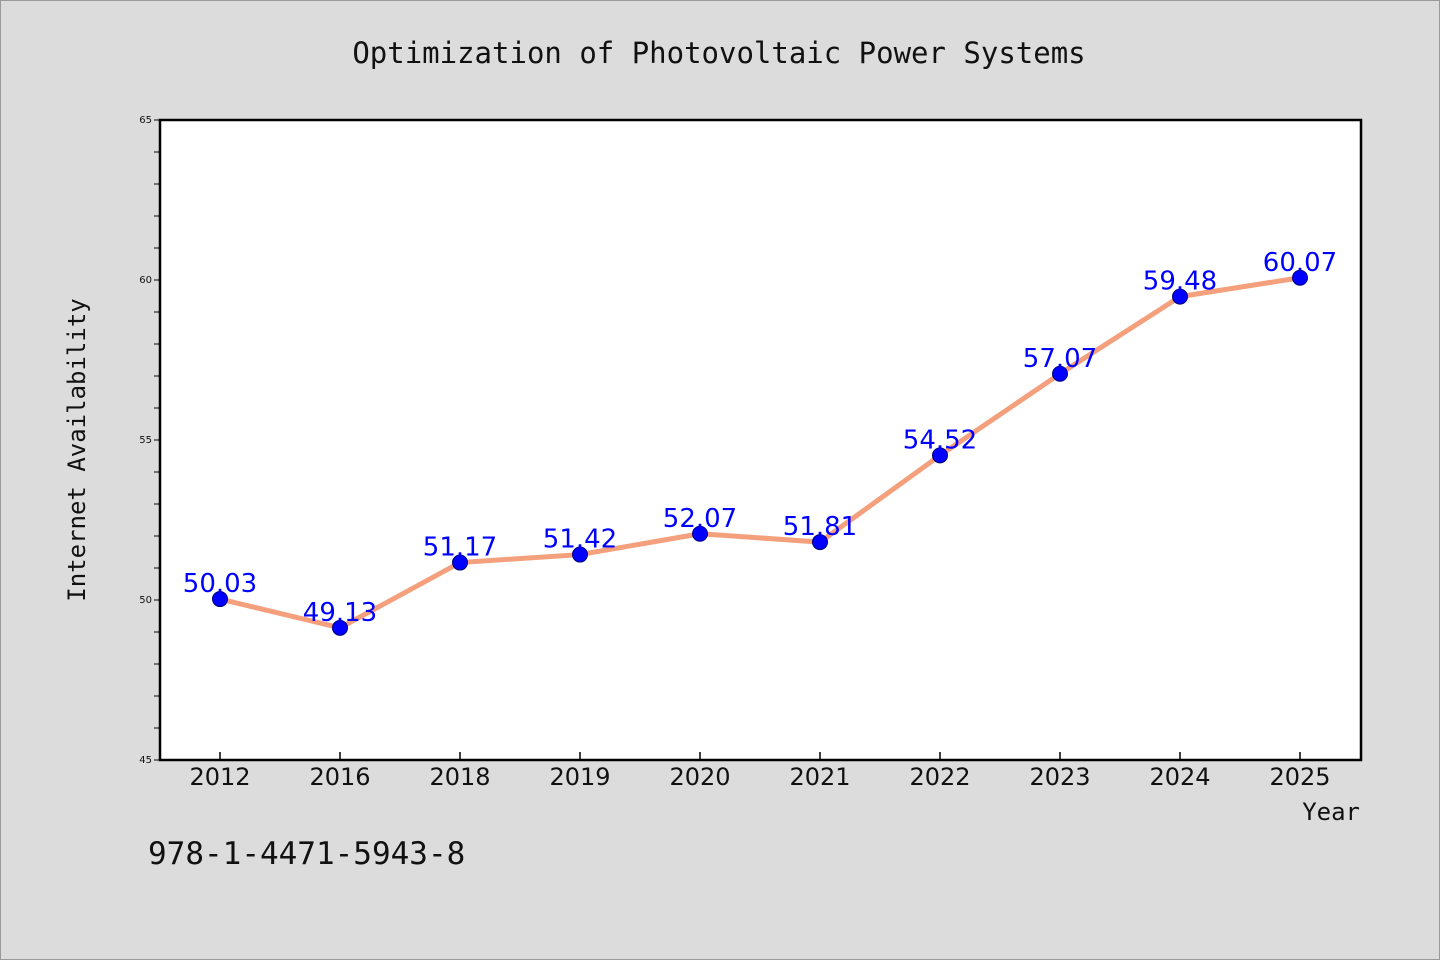  Describe the element at coordinates (459, 777) in the screenshot. I see `x-tick-label: 2018` at that location.